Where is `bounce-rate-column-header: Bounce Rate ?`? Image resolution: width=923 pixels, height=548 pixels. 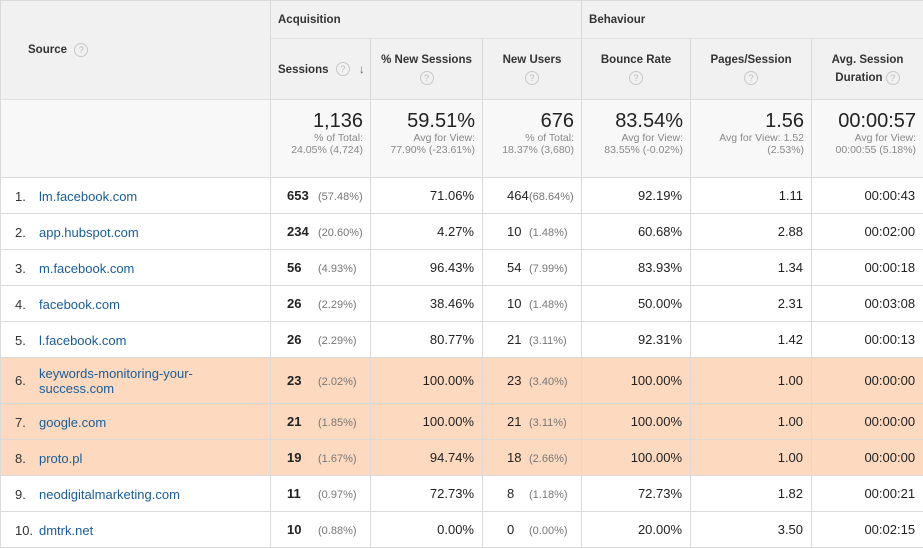
bounce-rate-column-header: Bounce Rate ? is located at coordinates (636, 69).